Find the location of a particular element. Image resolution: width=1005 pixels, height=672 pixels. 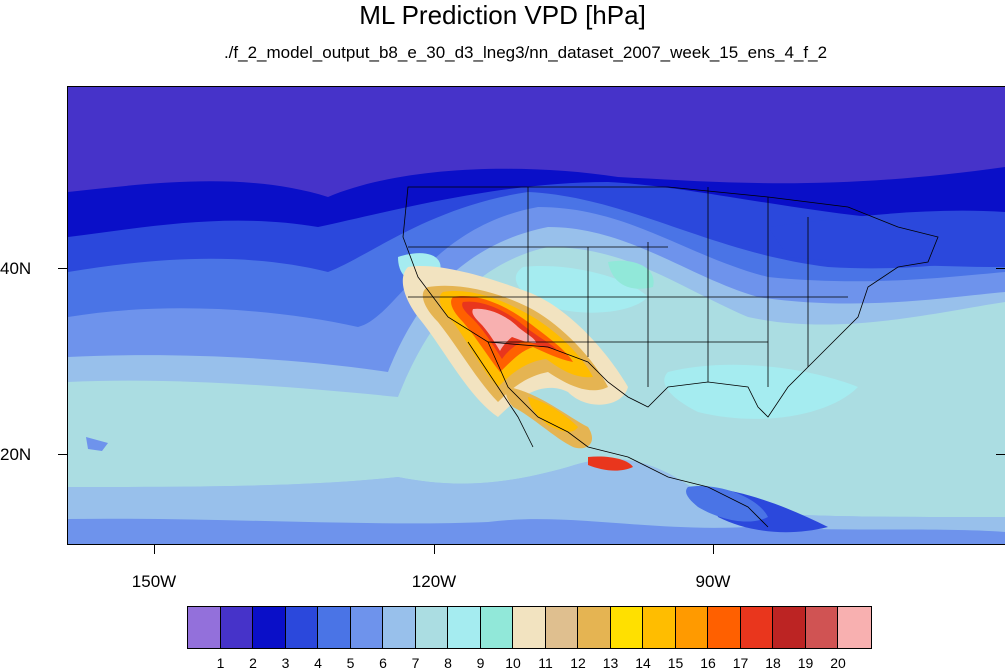

colorbar-label: 15 is located at coordinates (675, 663).